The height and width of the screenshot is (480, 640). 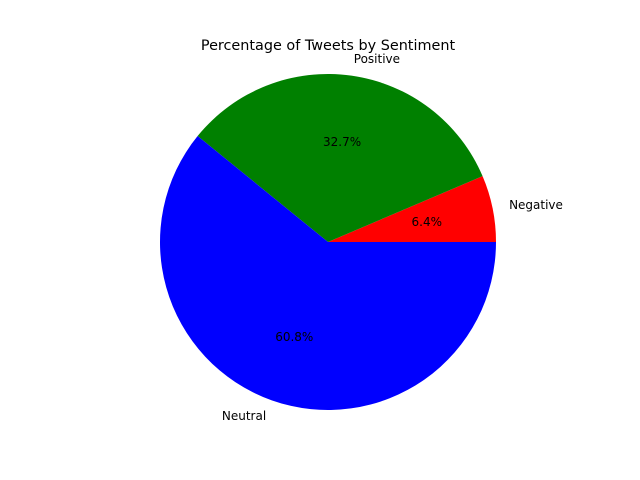 What do you see at coordinates (294, 337) in the screenshot?
I see `pct-label-neutral: 60.8%` at bounding box center [294, 337].